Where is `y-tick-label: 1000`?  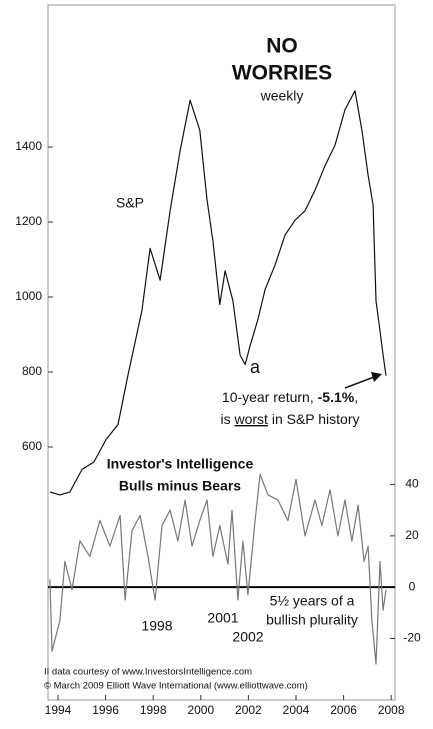
y-tick-label: 1000 is located at coordinates (28, 296).